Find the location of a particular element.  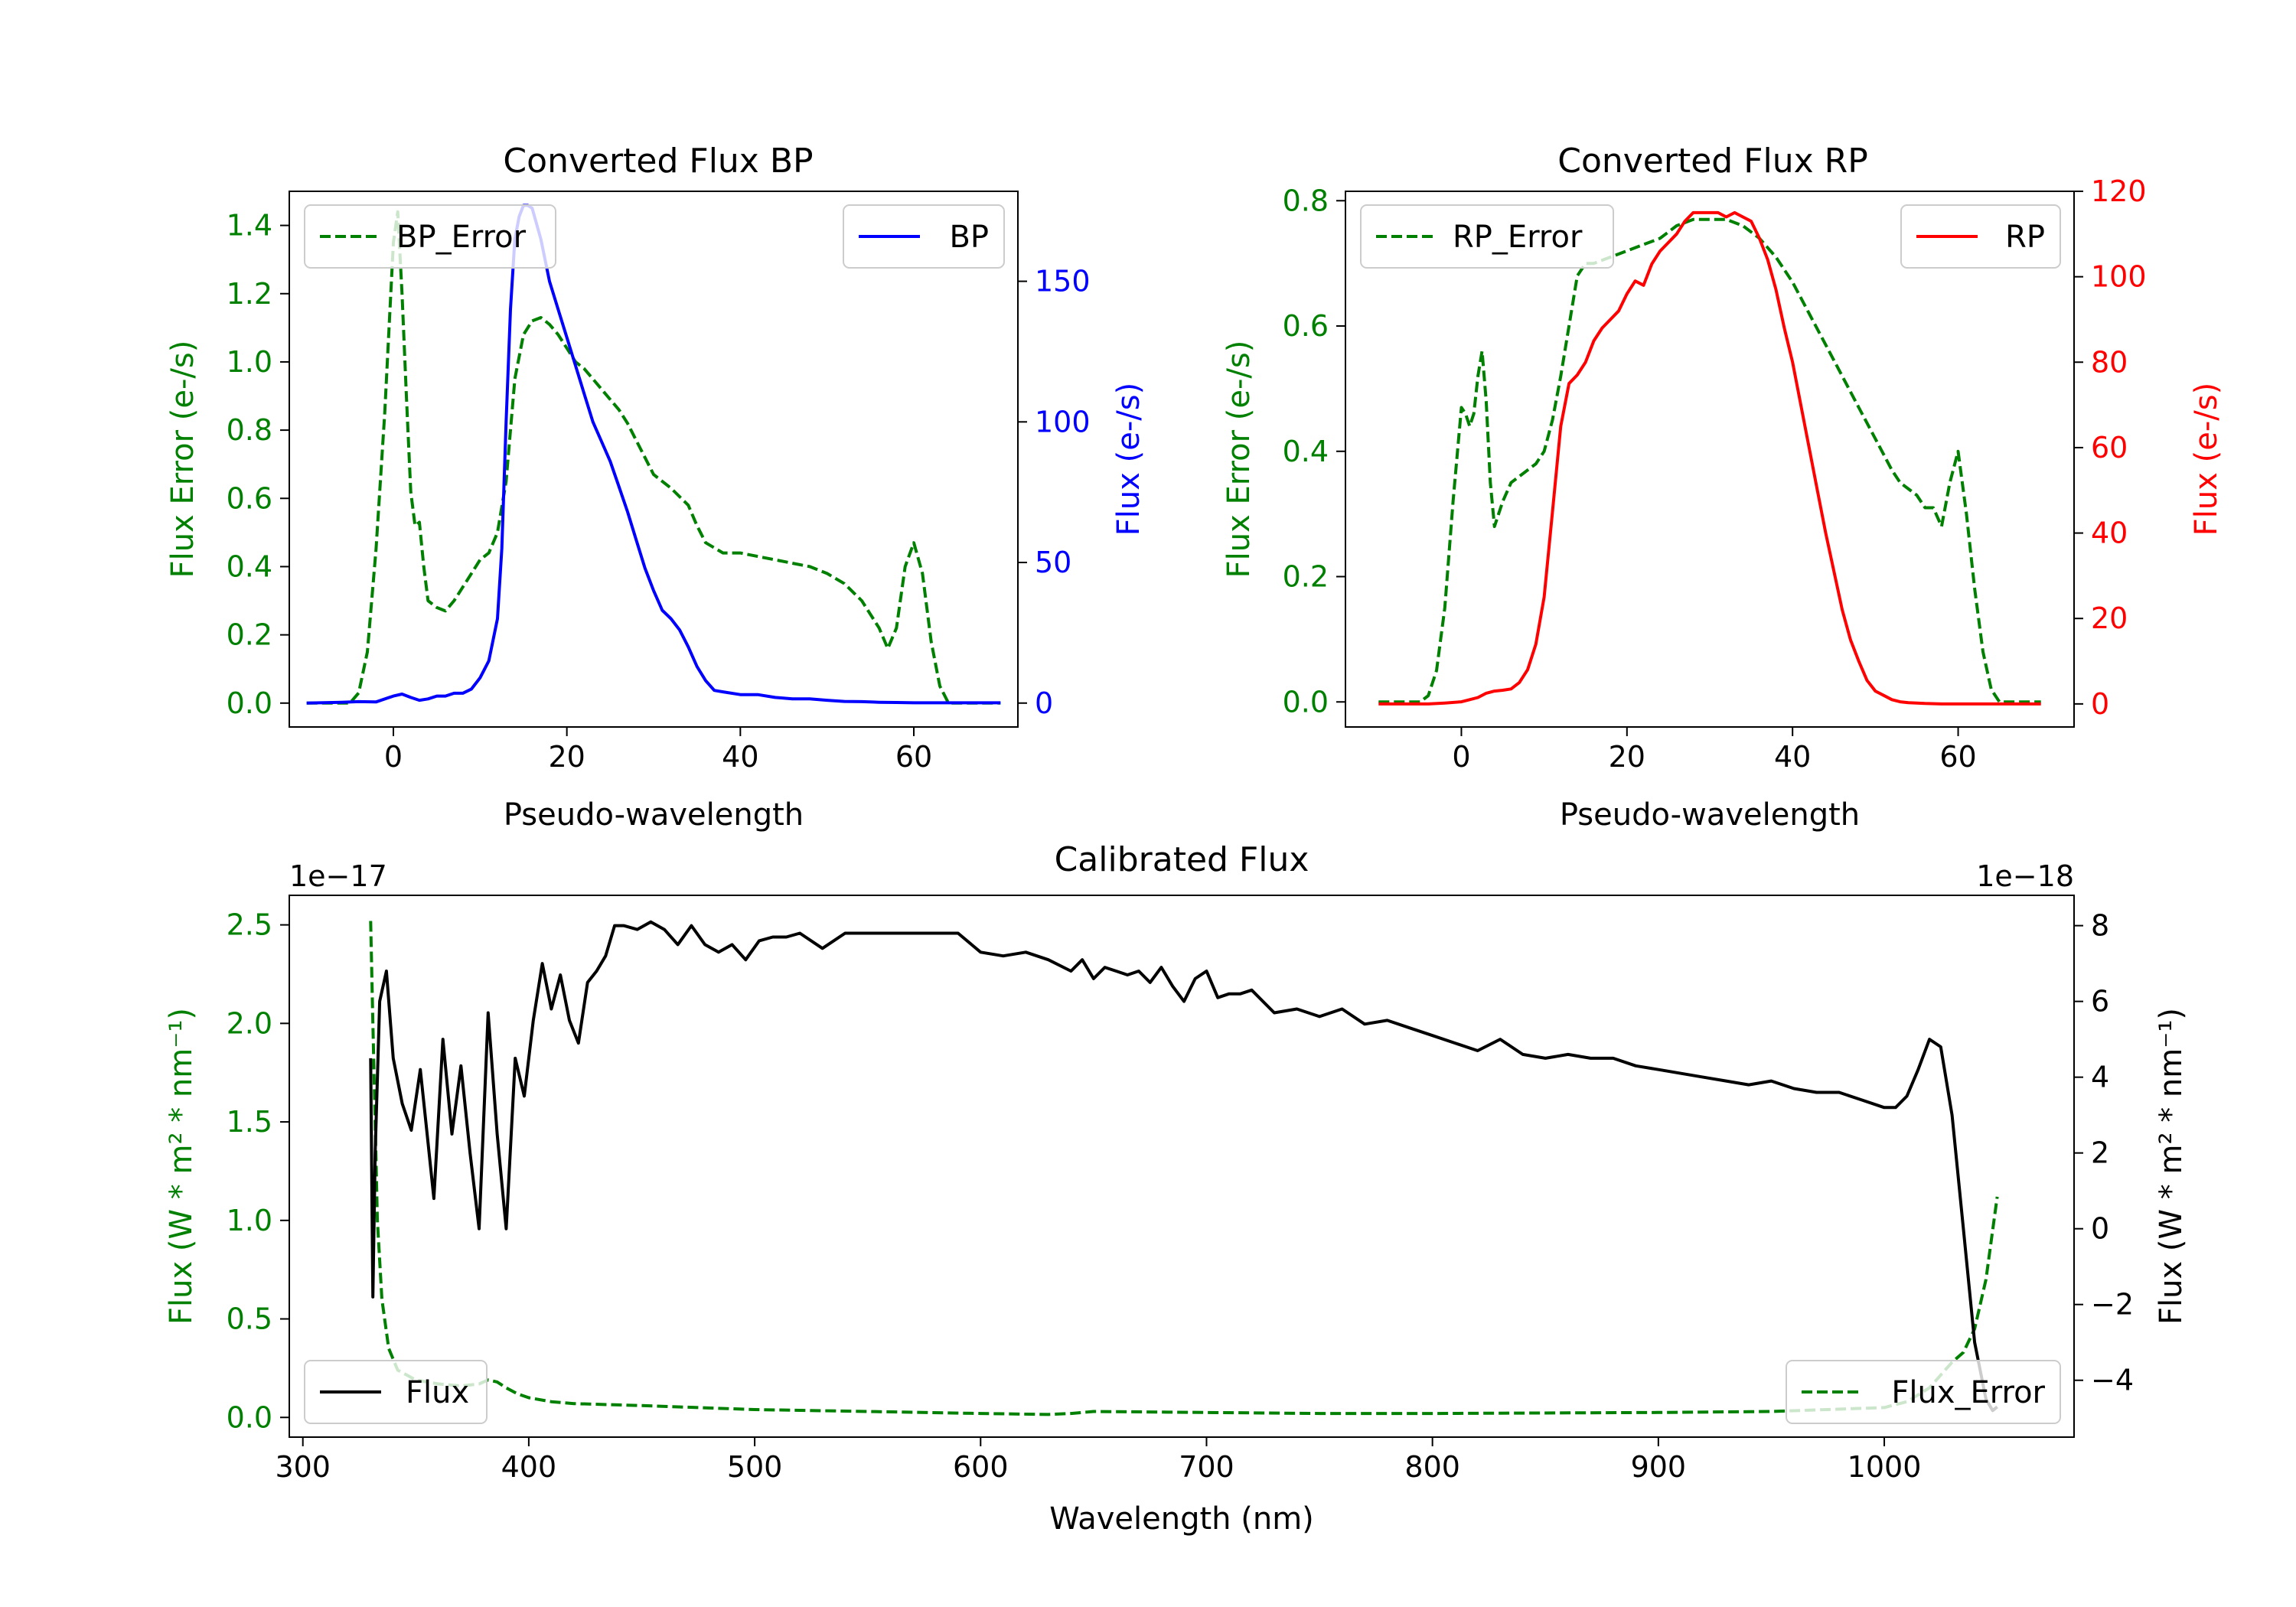

bp-legend-left-box is located at coordinates (430, 237).